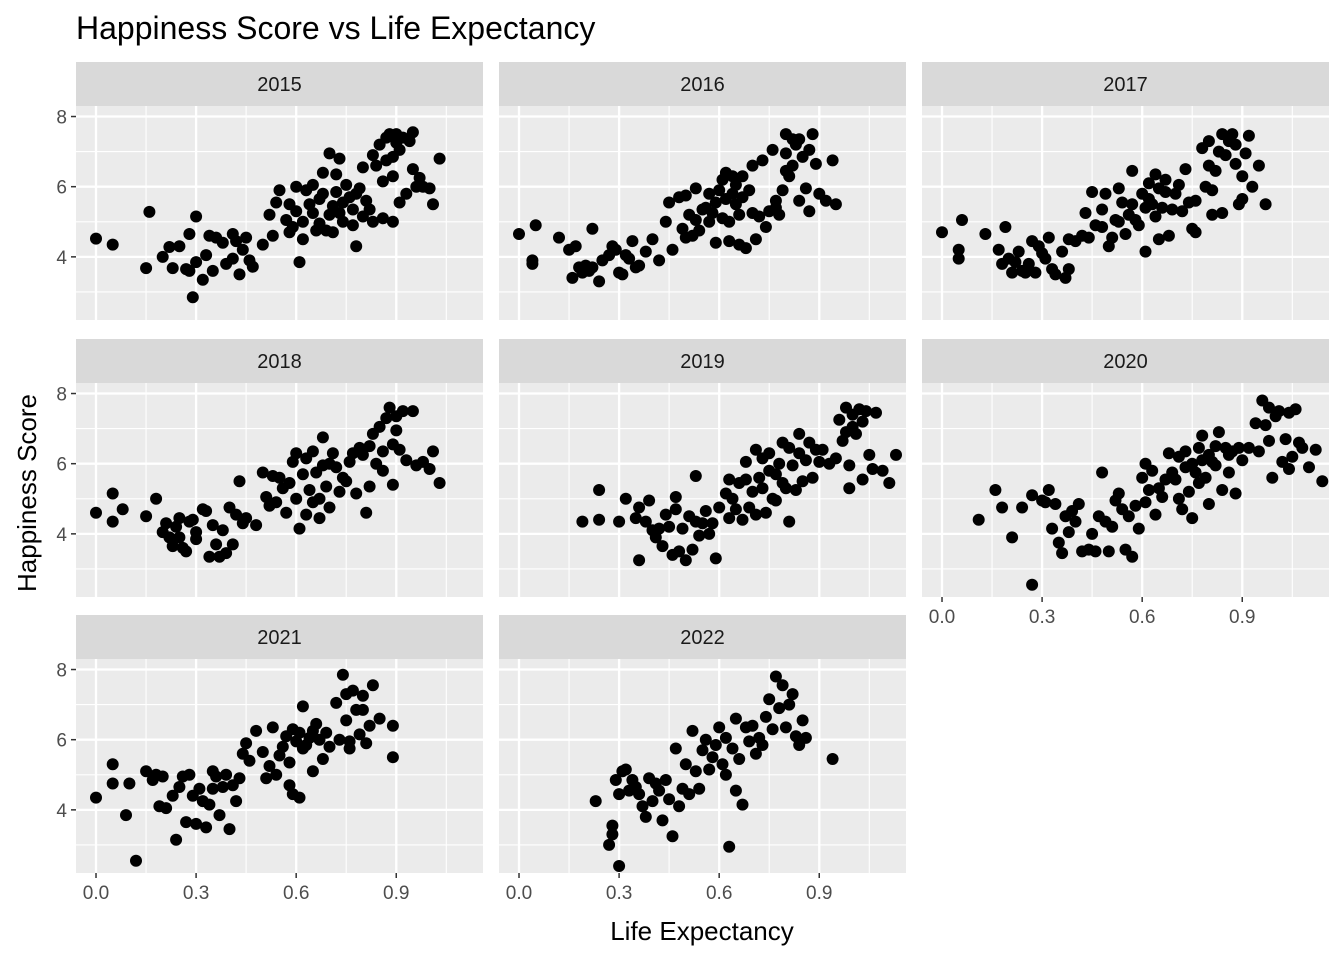 Image resolution: width=1344 pixels, height=960 pixels. Describe the element at coordinates (1125, 362) in the screenshot. I see `facet-strip-label: 2020` at that location.